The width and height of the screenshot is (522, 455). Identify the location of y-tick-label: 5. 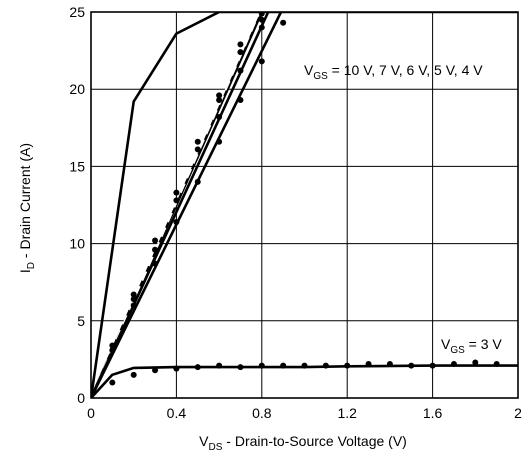
(81, 321).